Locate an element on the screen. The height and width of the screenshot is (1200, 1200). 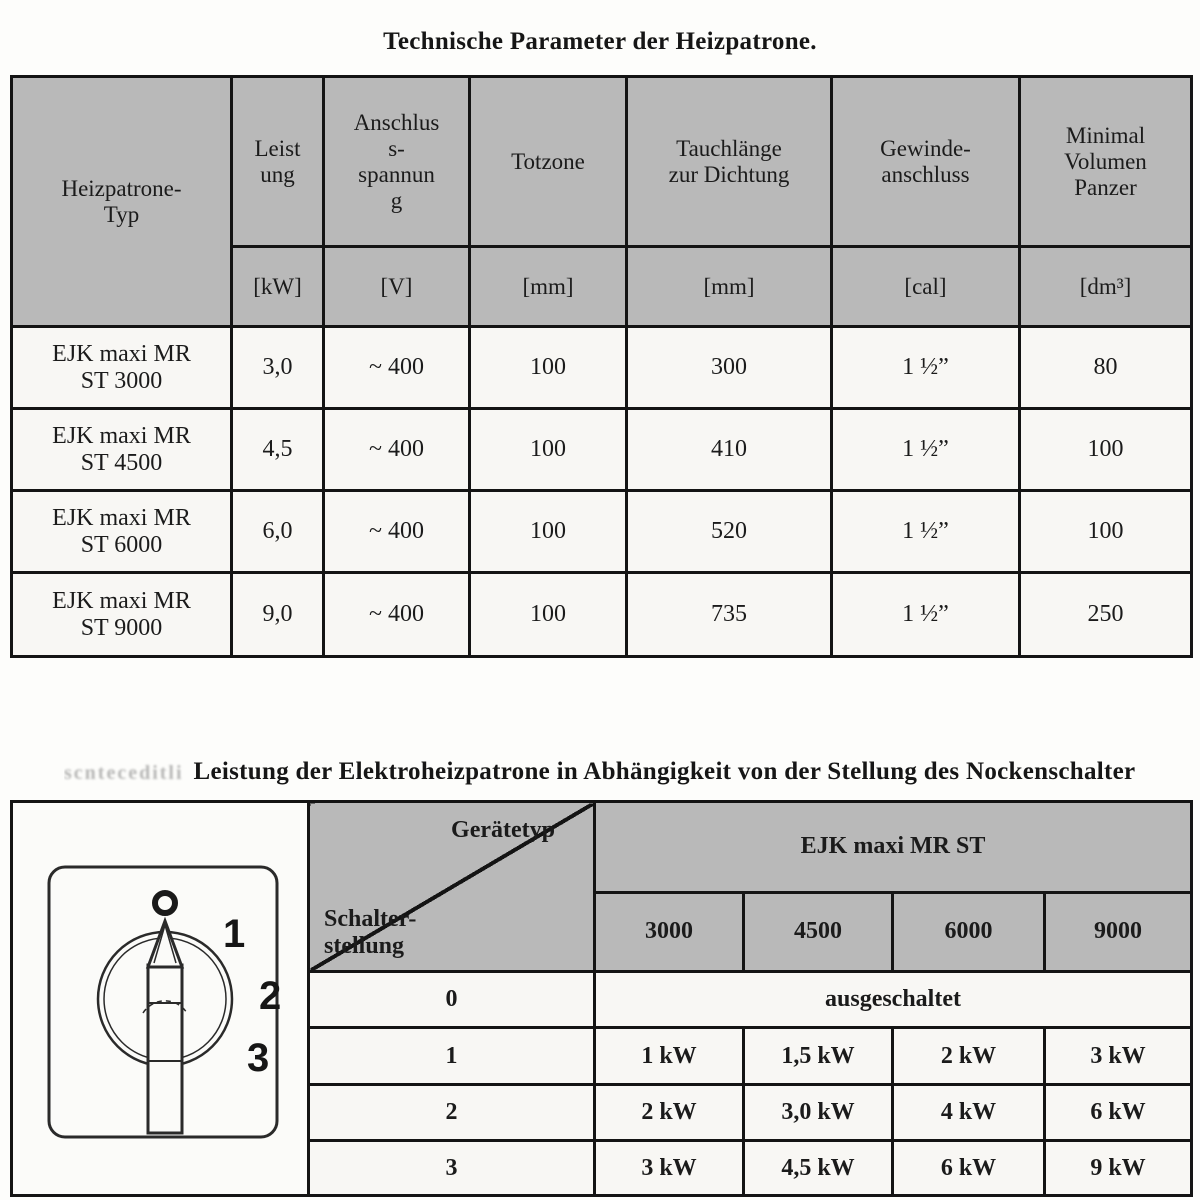
col-header-minimal-volumen: Minimal Volumen Panzer is located at coordinates (1105, 161).